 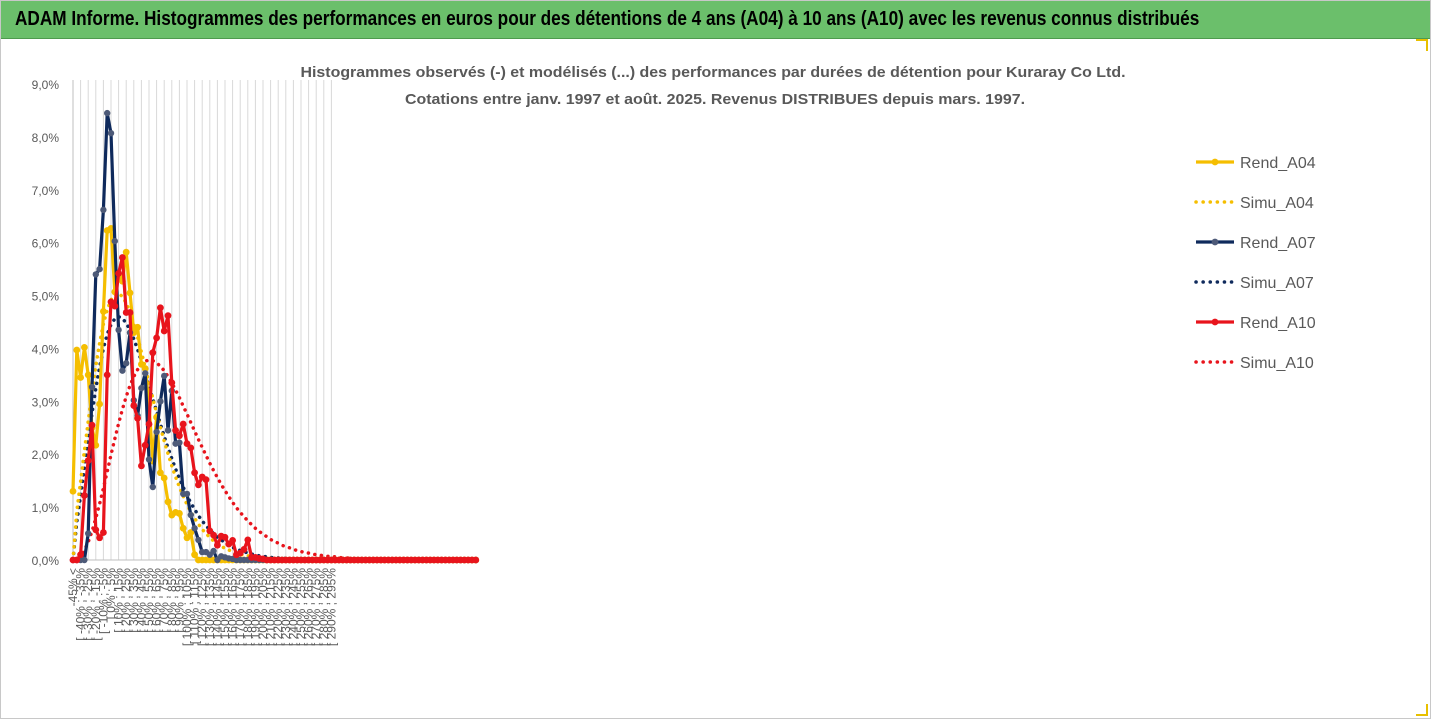 What do you see at coordinates (46, 561) in the screenshot?
I see `y-tick-label: 0,0%` at bounding box center [46, 561].